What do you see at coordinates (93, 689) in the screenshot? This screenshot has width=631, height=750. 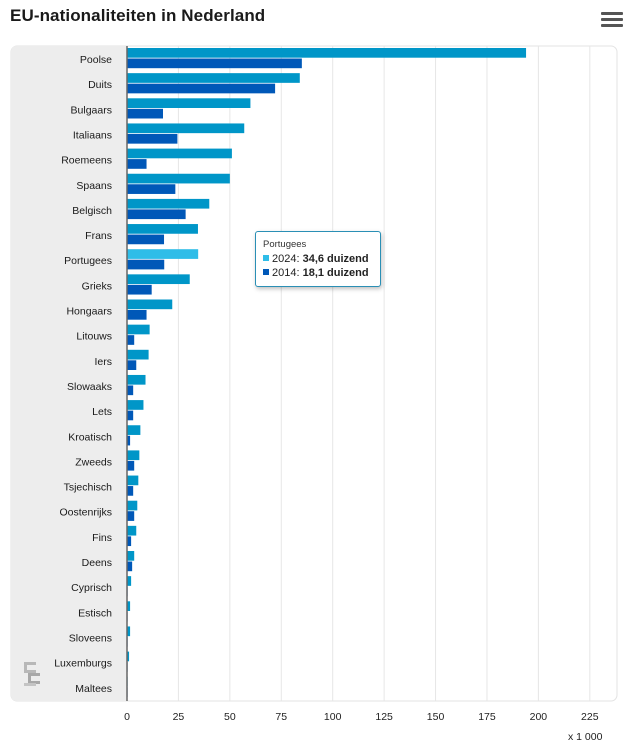 I see `category-label: Maltees` at bounding box center [93, 689].